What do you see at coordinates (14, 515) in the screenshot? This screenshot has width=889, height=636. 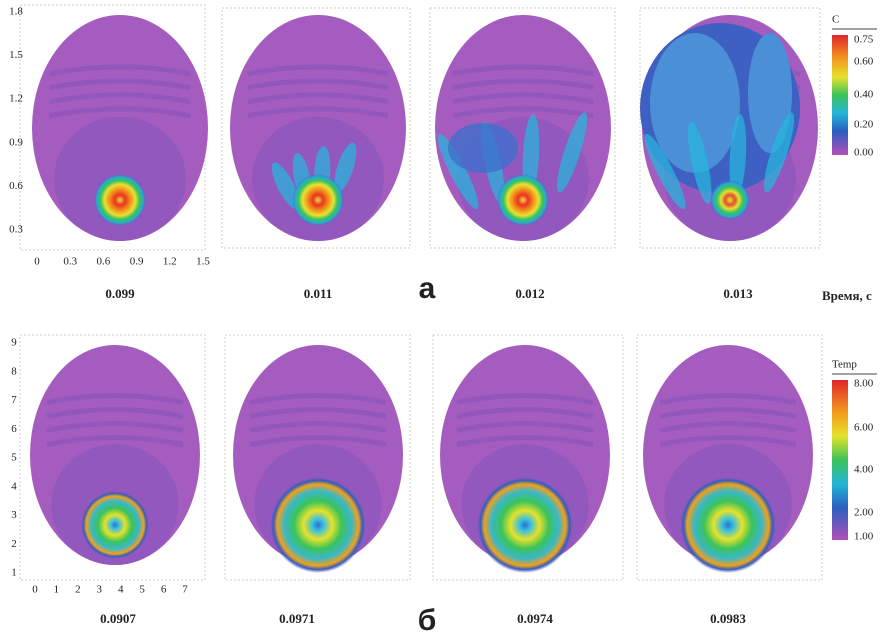 I see `y-tick-label: 3` at bounding box center [14, 515].